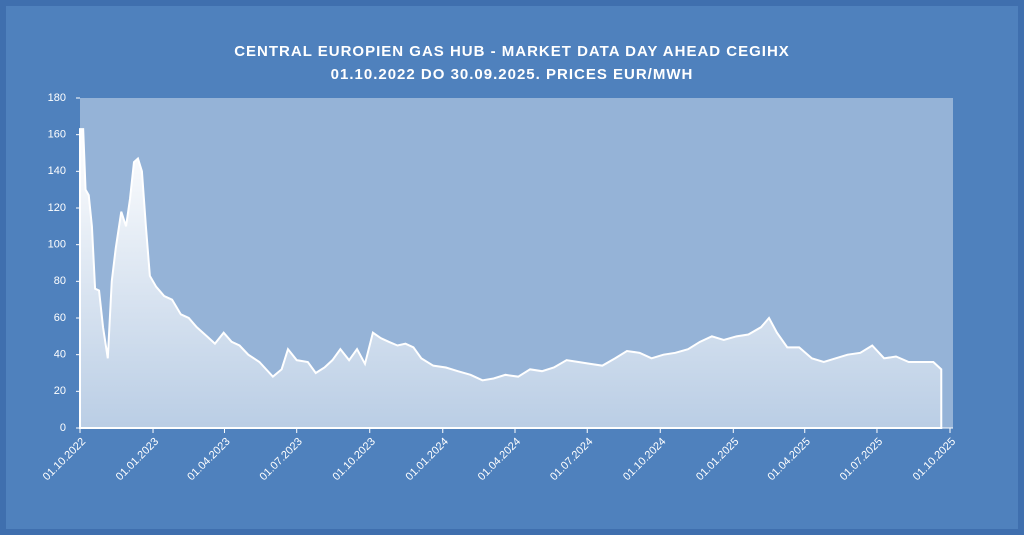 The width and height of the screenshot is (1024, 540). What do you see at coordinates (57, 135) in the screenshot?
I see `y-tick-label: 160` at bounding box center [57, 135].